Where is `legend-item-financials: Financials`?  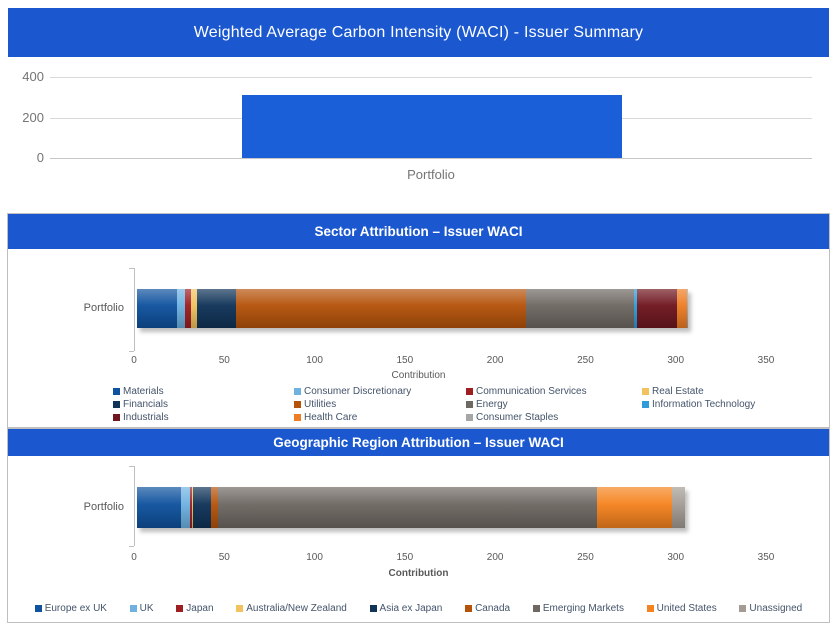 legend-item-financials: Financials is located at coordinates (203, 404).